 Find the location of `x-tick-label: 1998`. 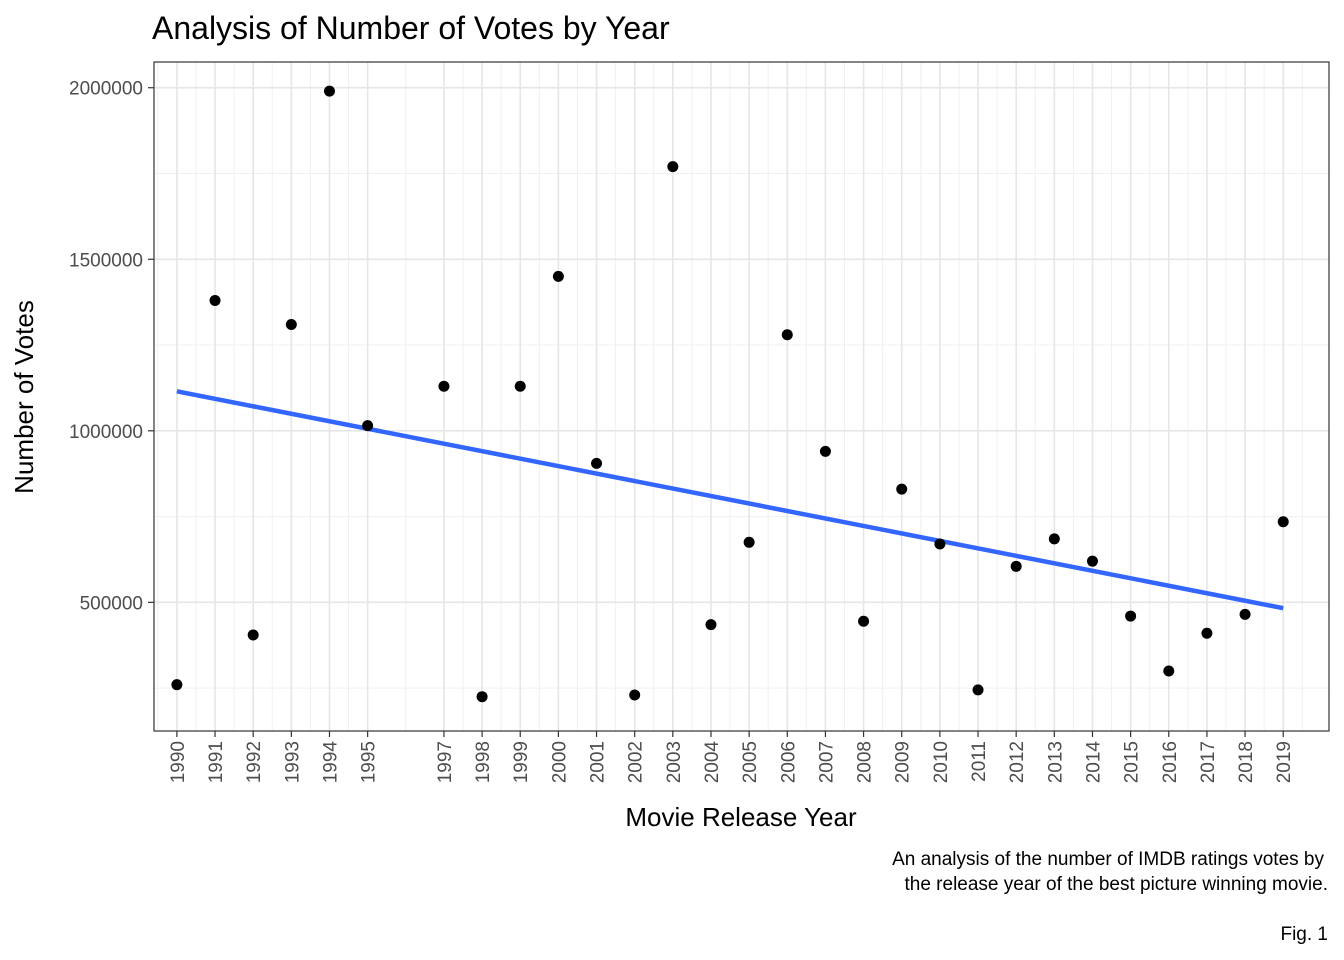

x-tick-label: 1998 is located at coordinates (483, 762).